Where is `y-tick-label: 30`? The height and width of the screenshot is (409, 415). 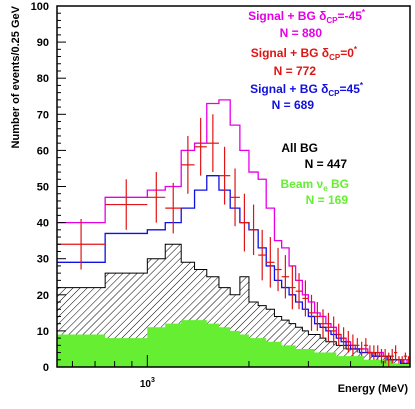 y-tick-label: 30 is located at coordinates (43, 260).